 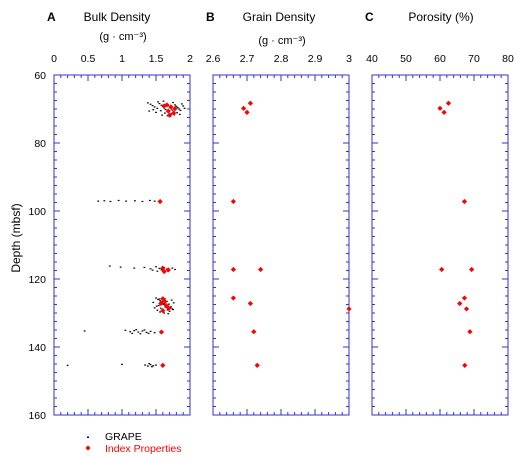 I want to click on panel-a-unit: (g · cm⁻³), so click(x=122, y=37).